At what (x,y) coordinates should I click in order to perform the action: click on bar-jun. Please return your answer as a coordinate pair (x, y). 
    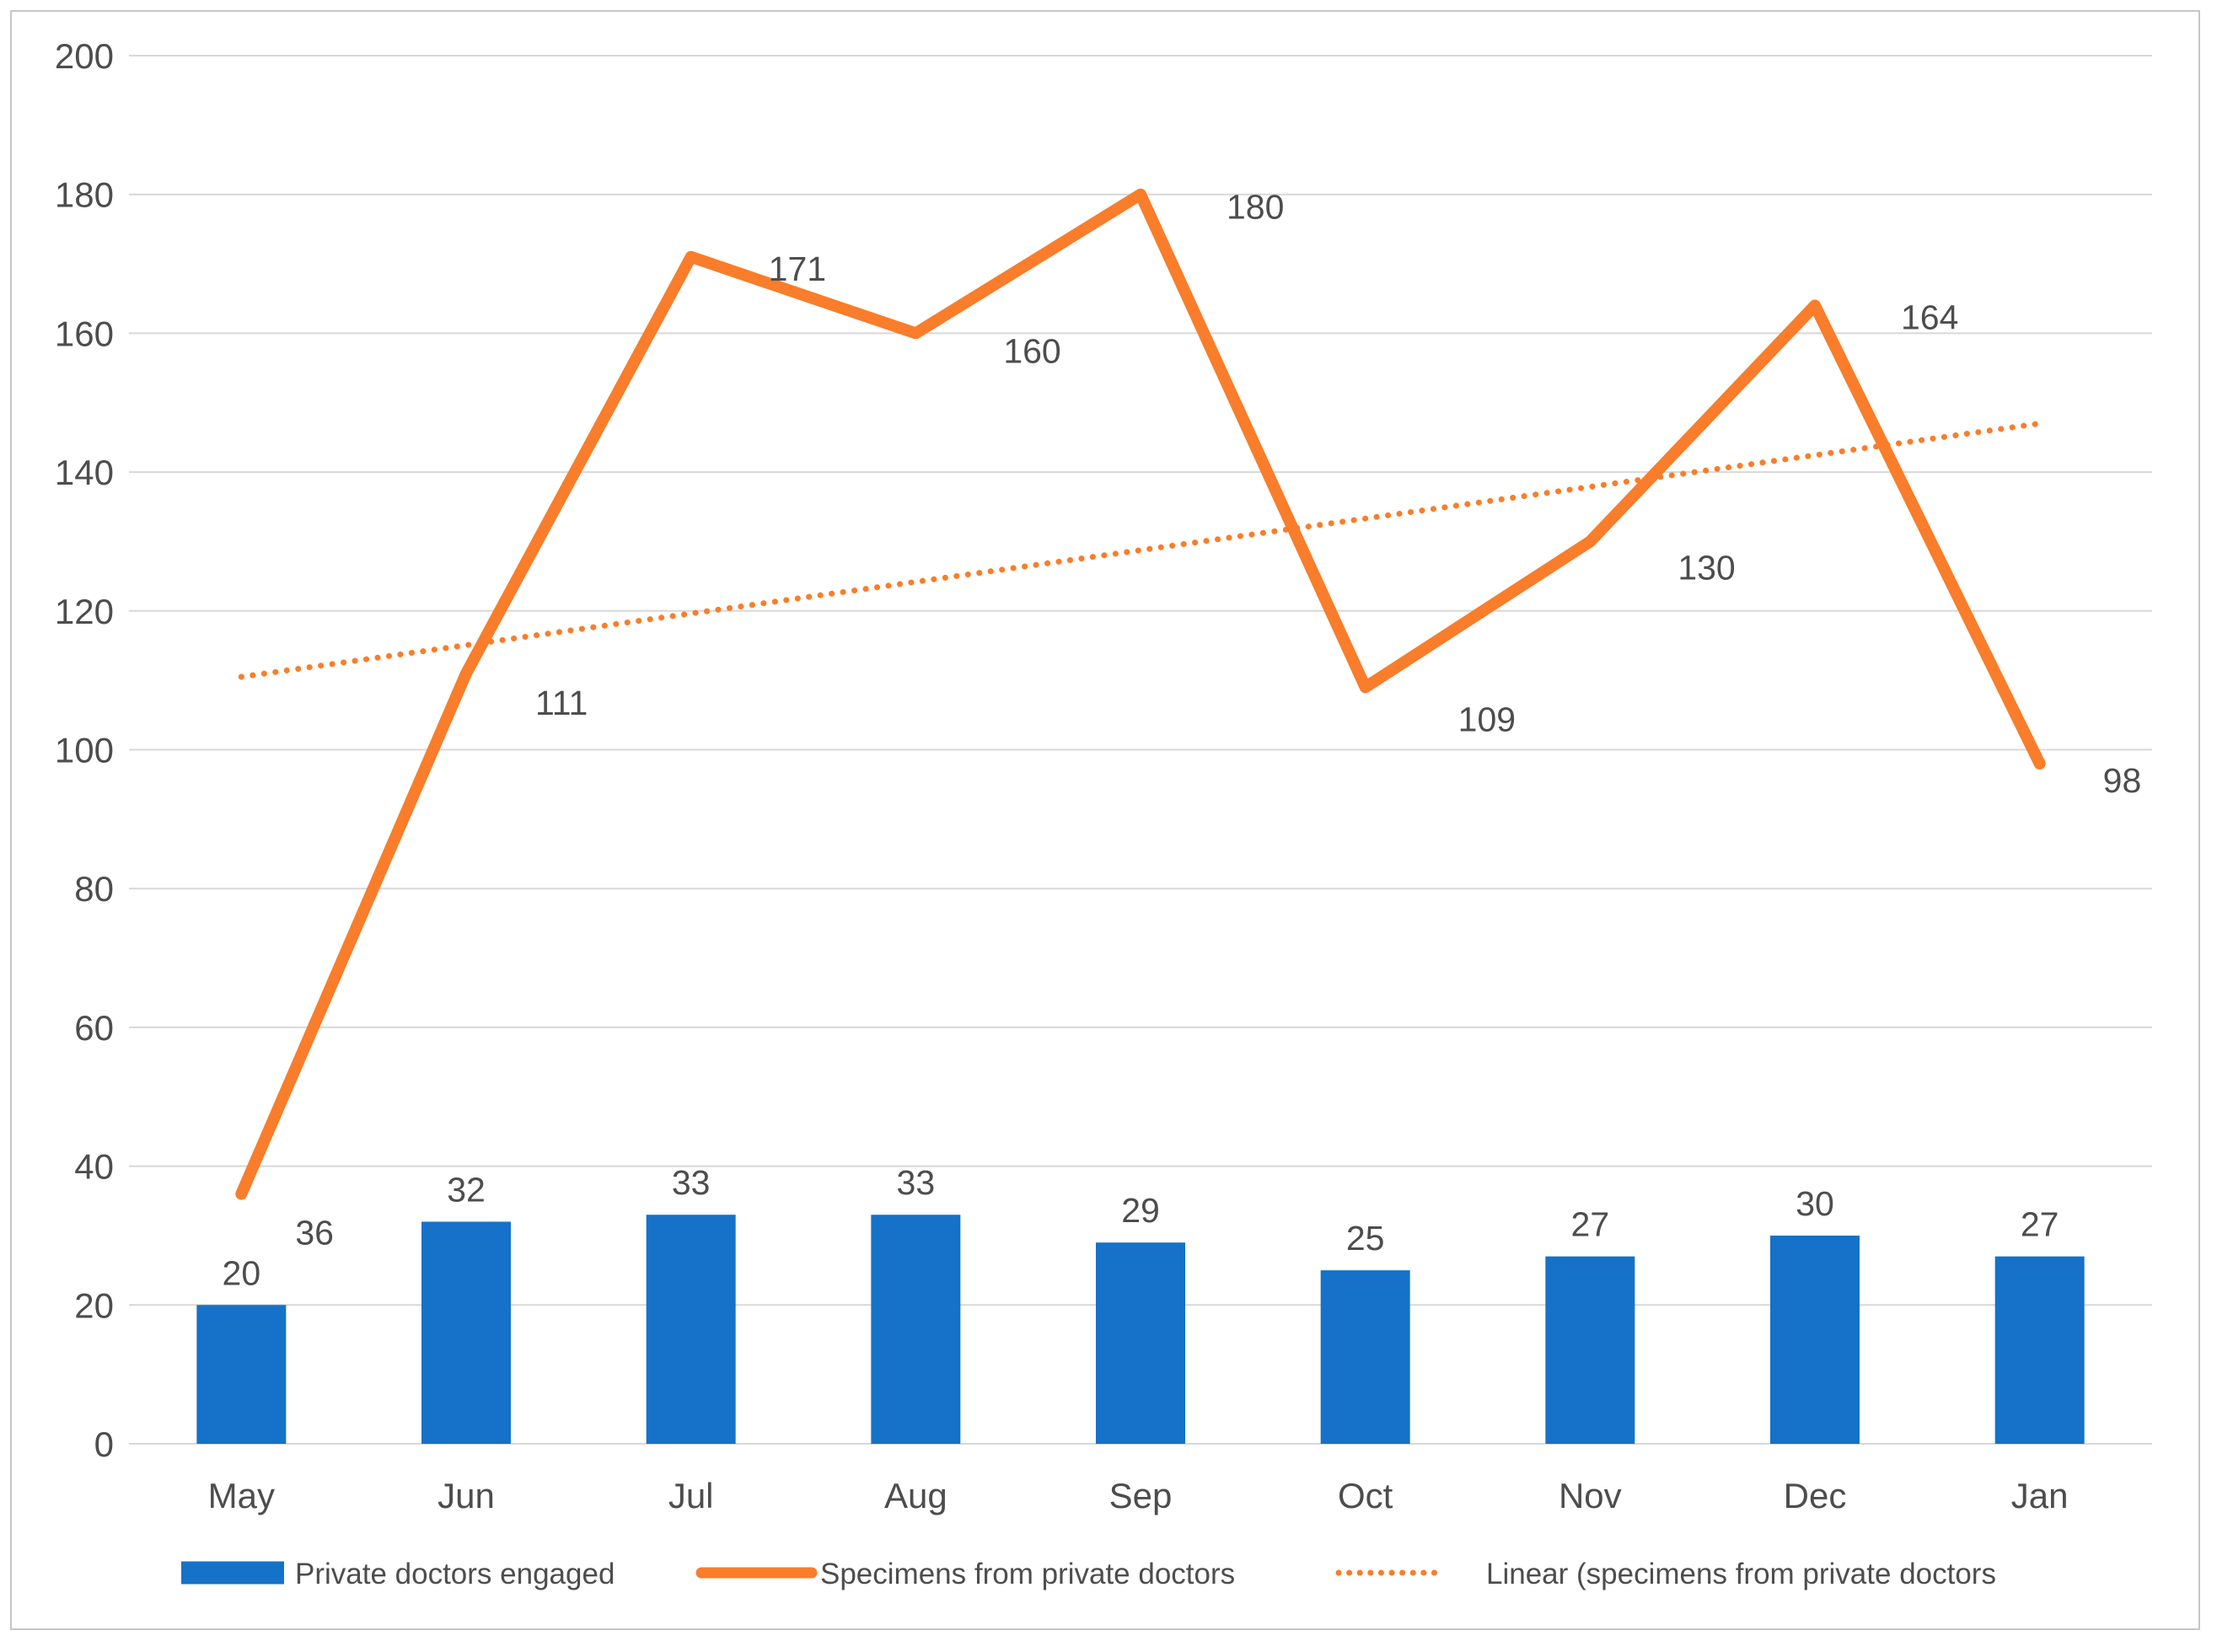
    Looking at the image, I should click on (466, 1332).